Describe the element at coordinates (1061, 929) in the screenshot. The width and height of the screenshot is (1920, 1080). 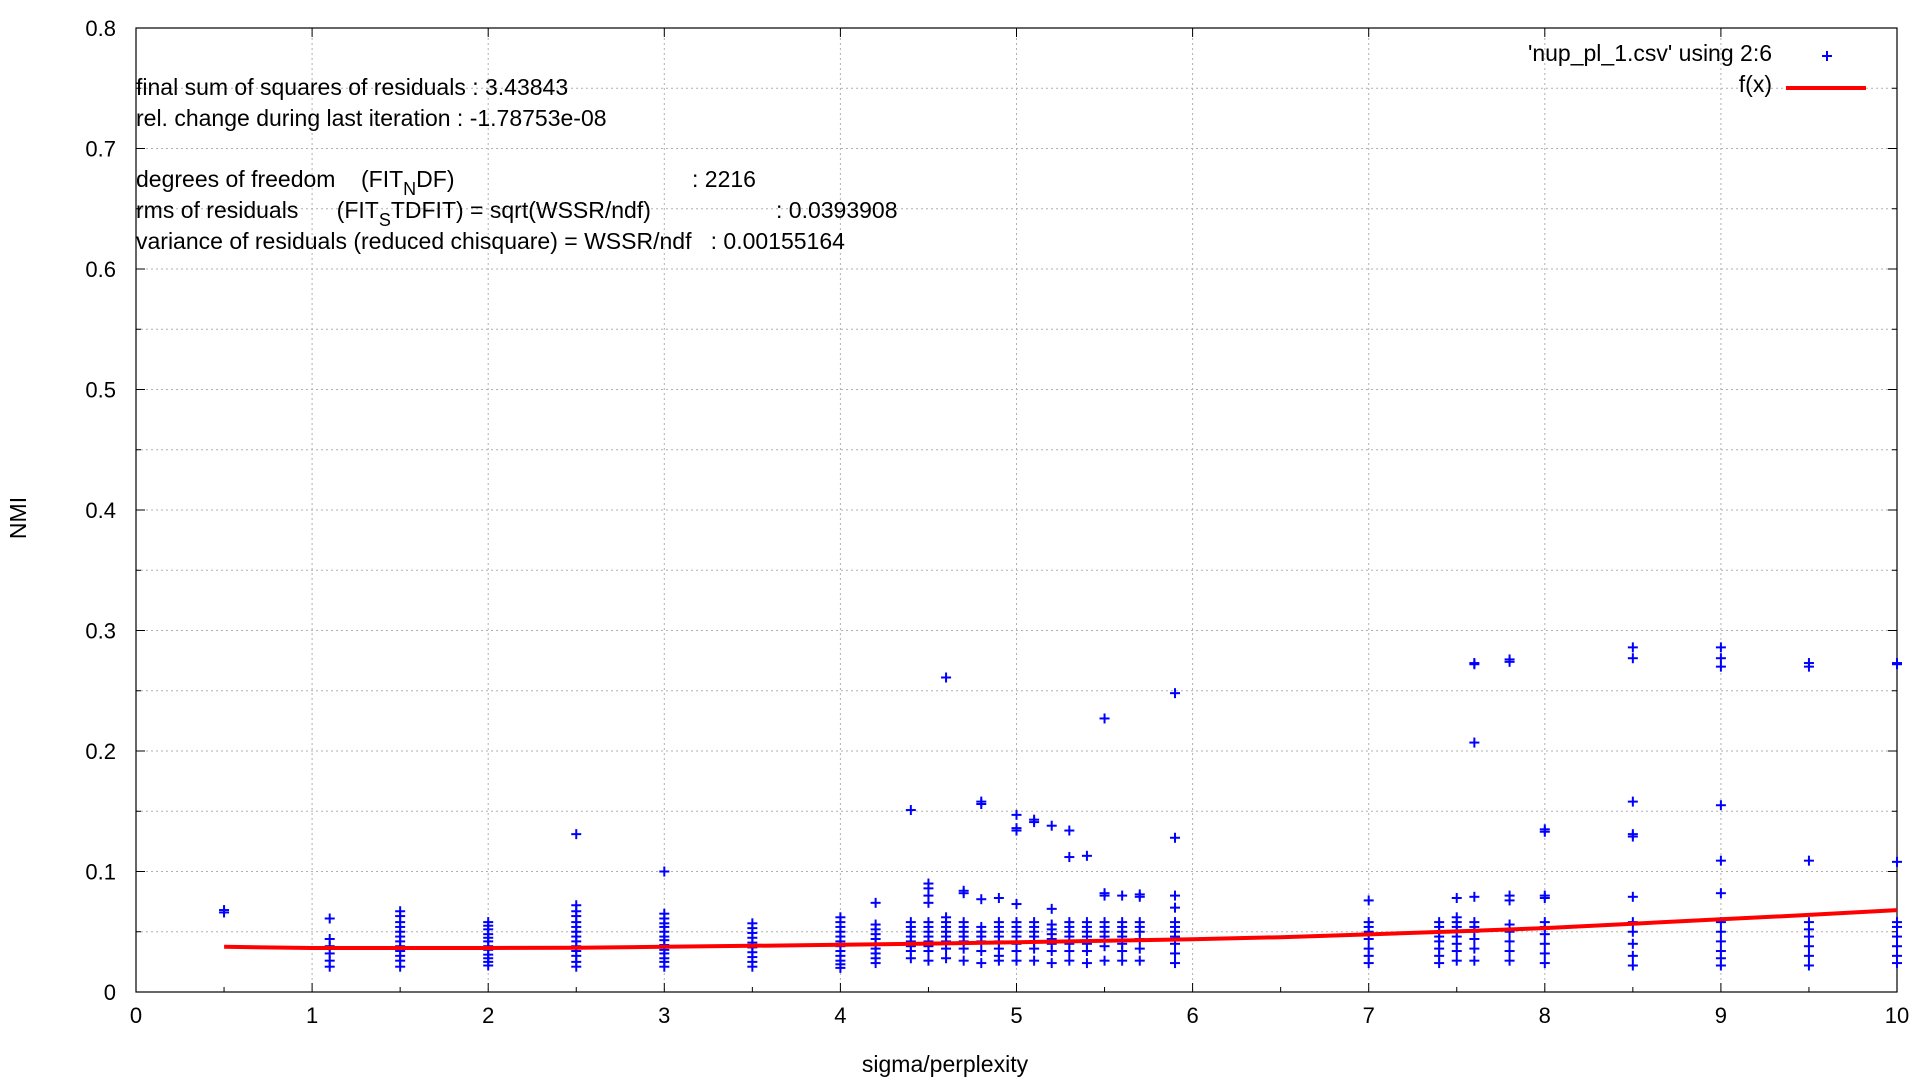
I see `fit-line` at that location.